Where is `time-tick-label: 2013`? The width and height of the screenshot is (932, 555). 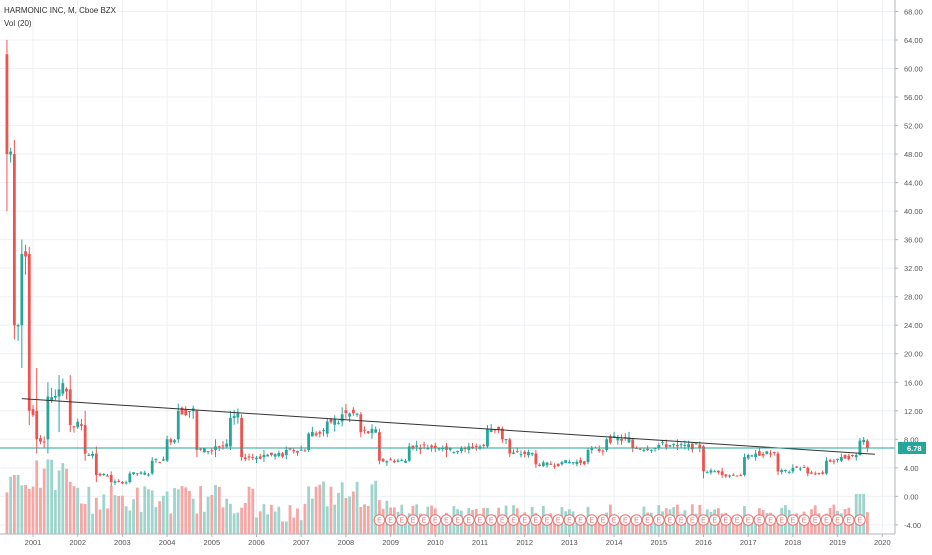
time-tick-label: 2013 is located at coordinates (569, 542).